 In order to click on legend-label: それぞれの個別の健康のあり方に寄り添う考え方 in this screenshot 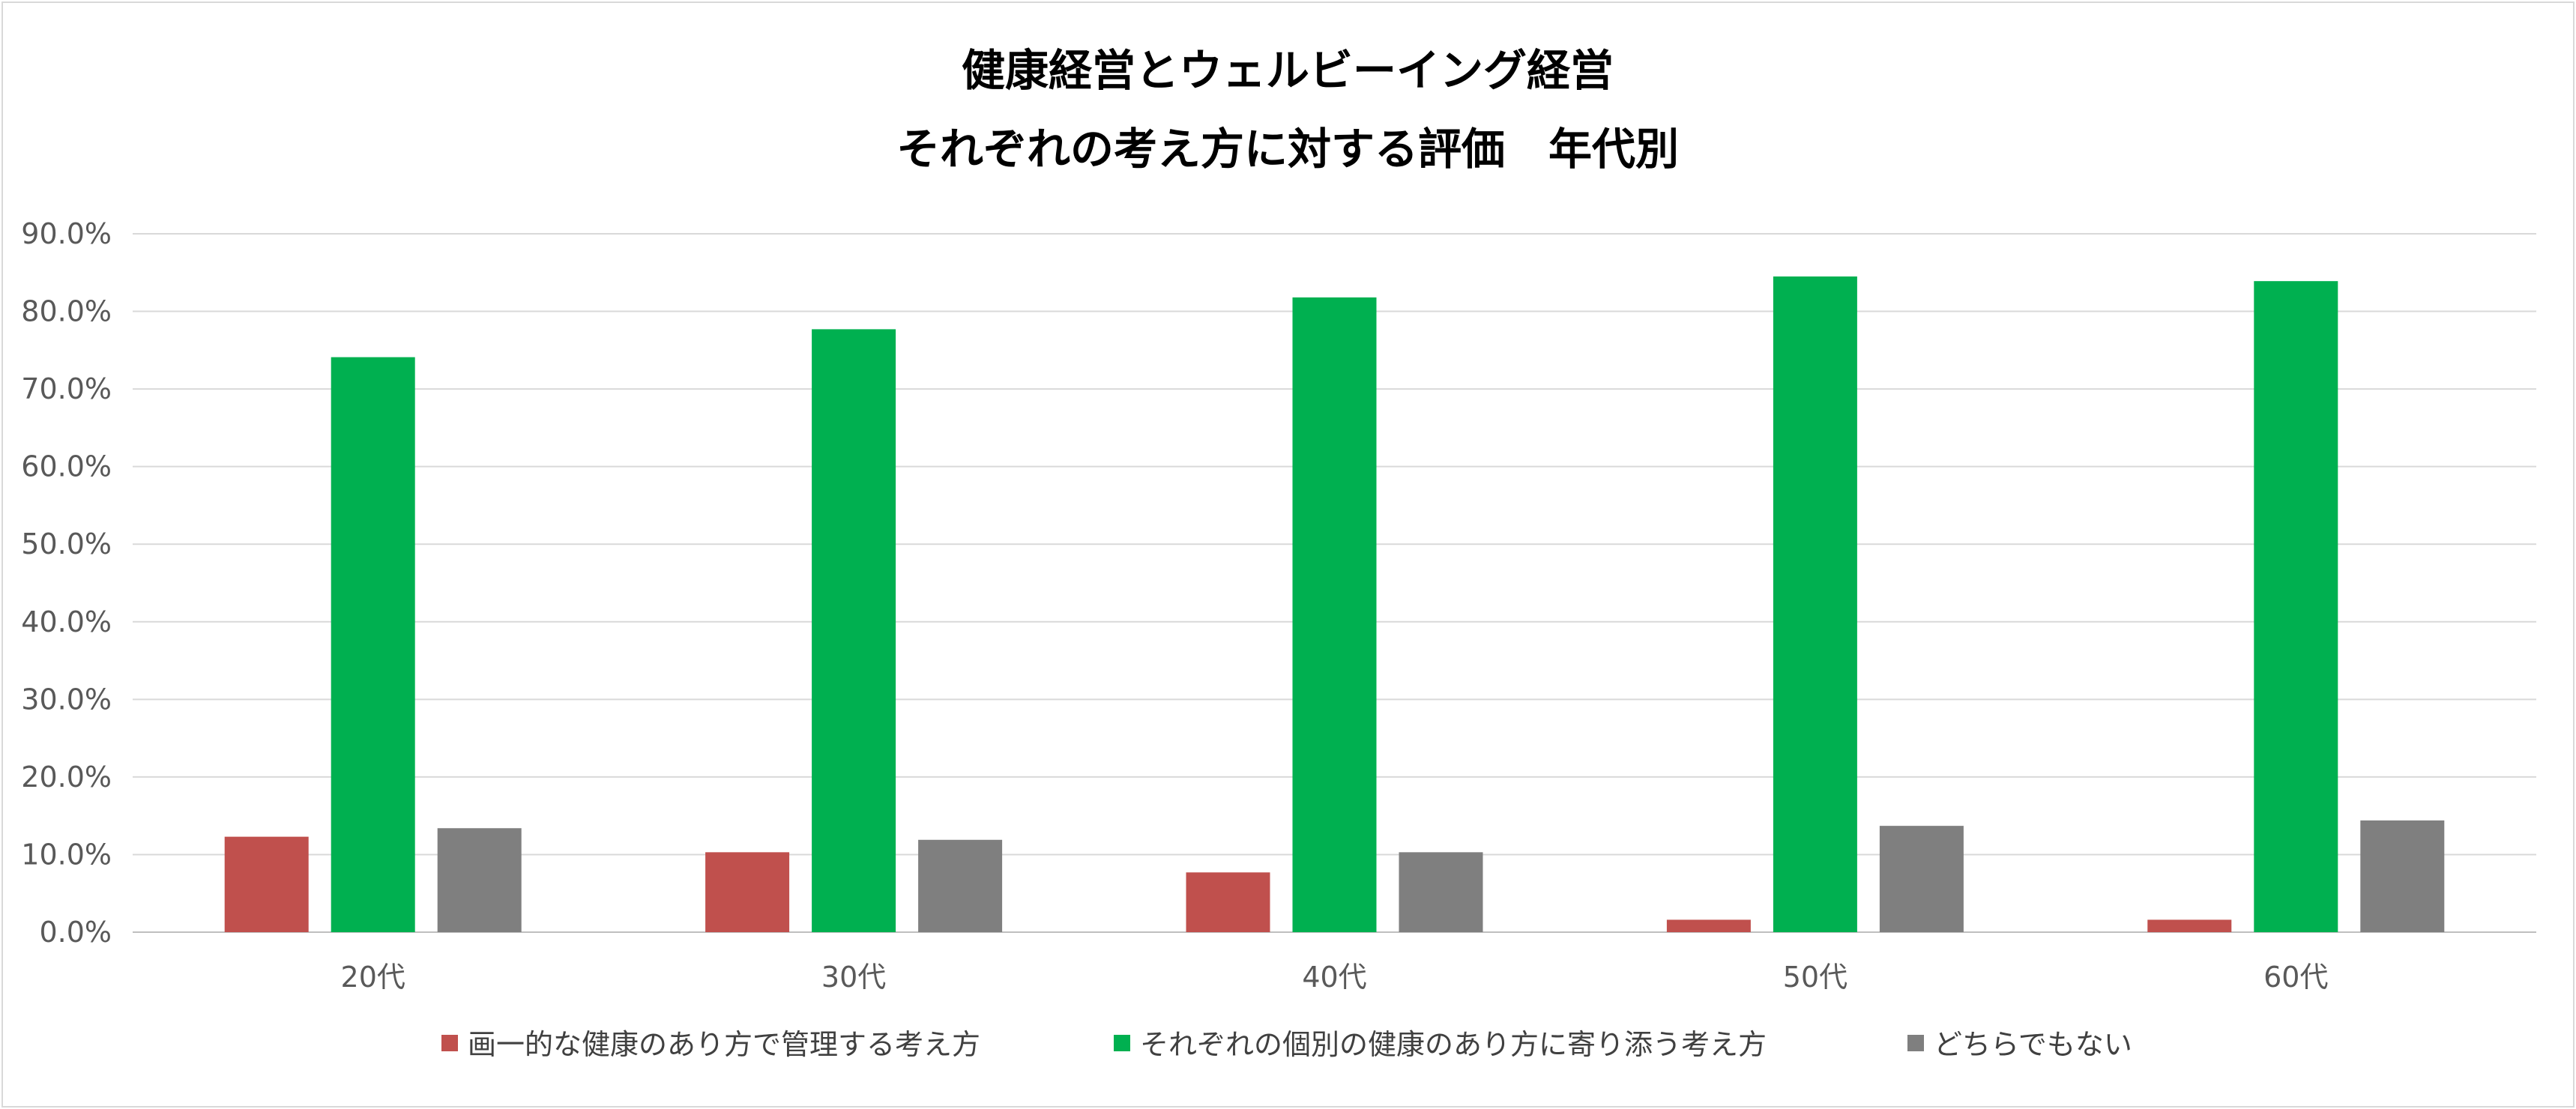, I will do `click(1454, 1044)`.